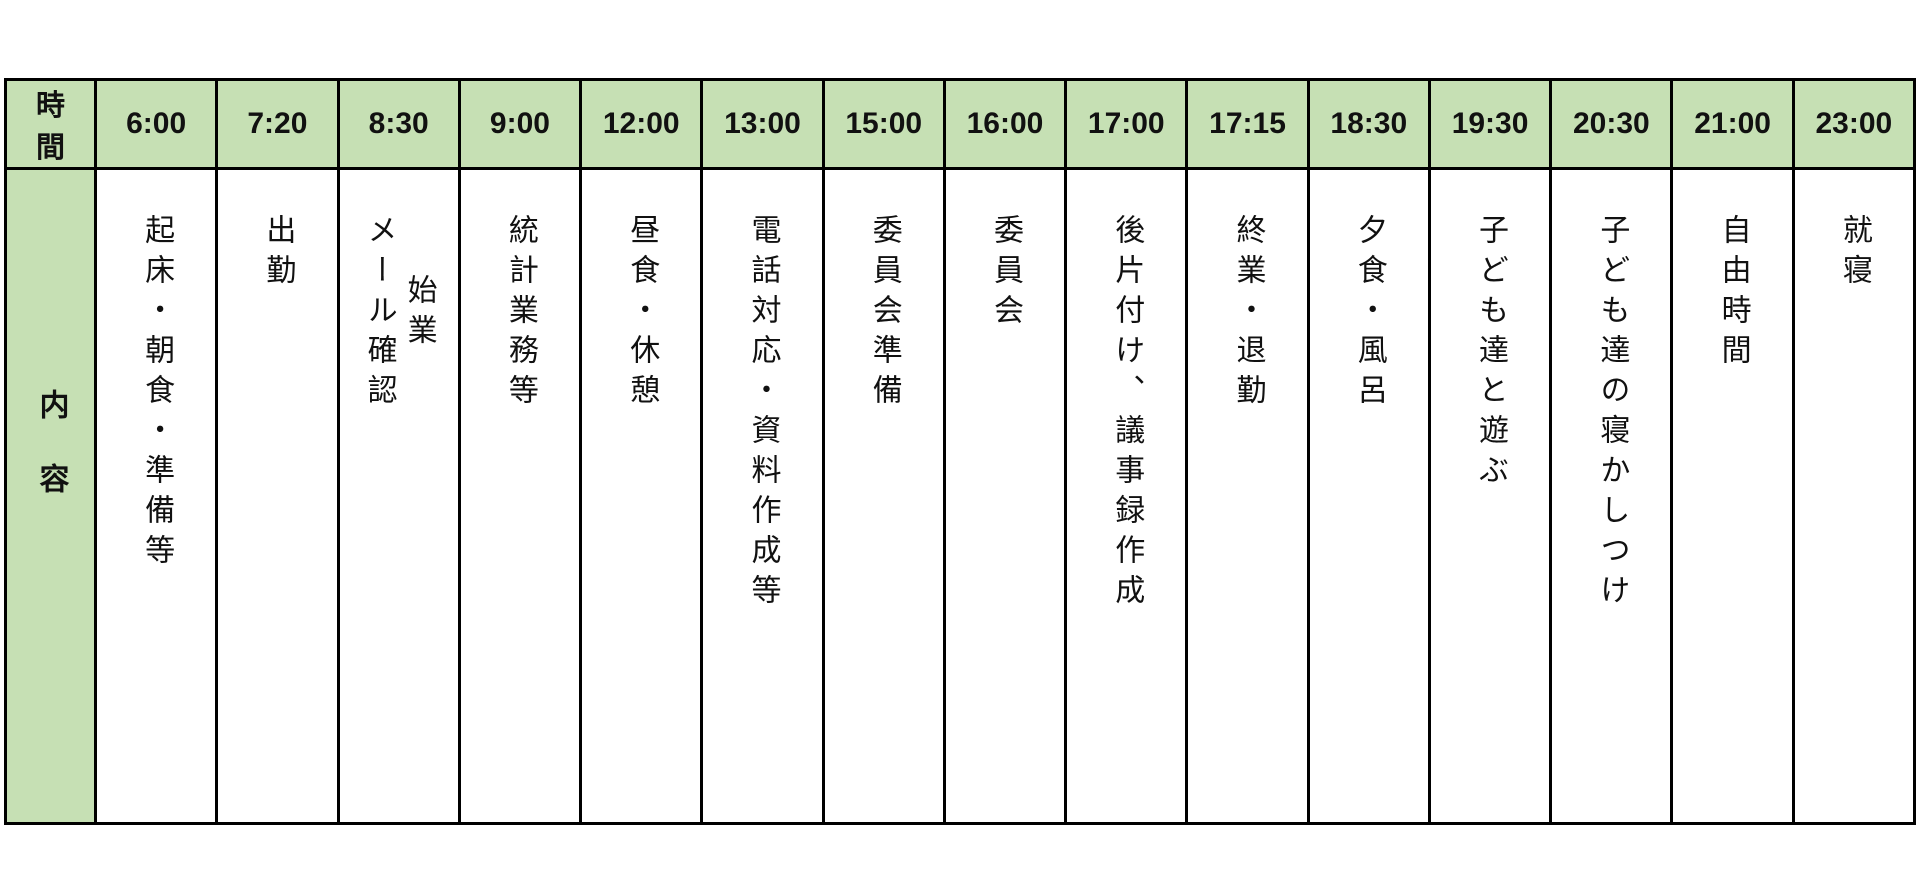  What do you see at coordinates (51, 462) in the screenshot?
I see `content-row-label: 内容` at bounding box center [51, 462].